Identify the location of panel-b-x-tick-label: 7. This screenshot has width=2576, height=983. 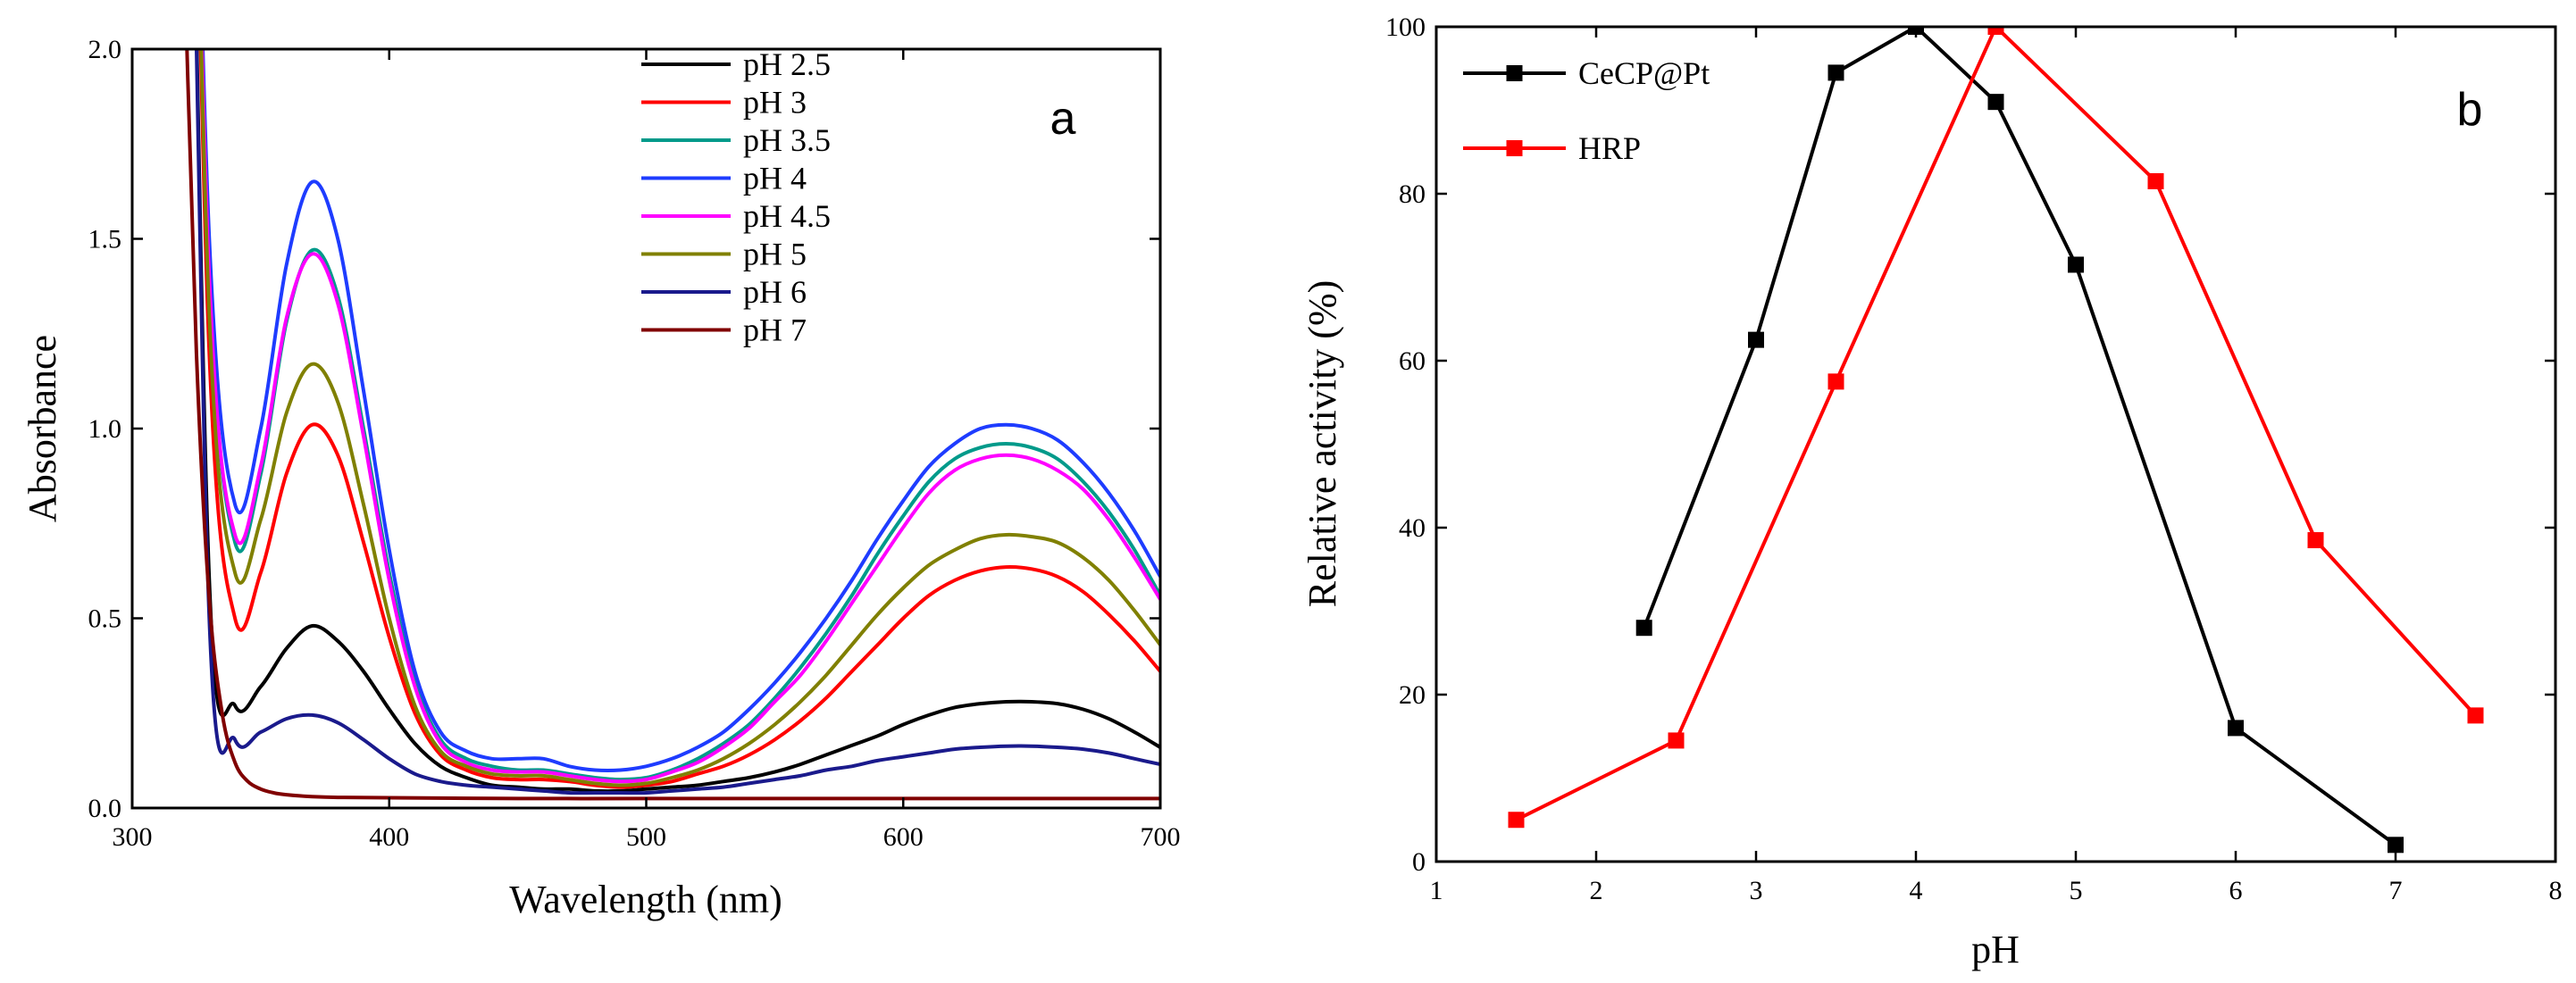
(2396, 890).